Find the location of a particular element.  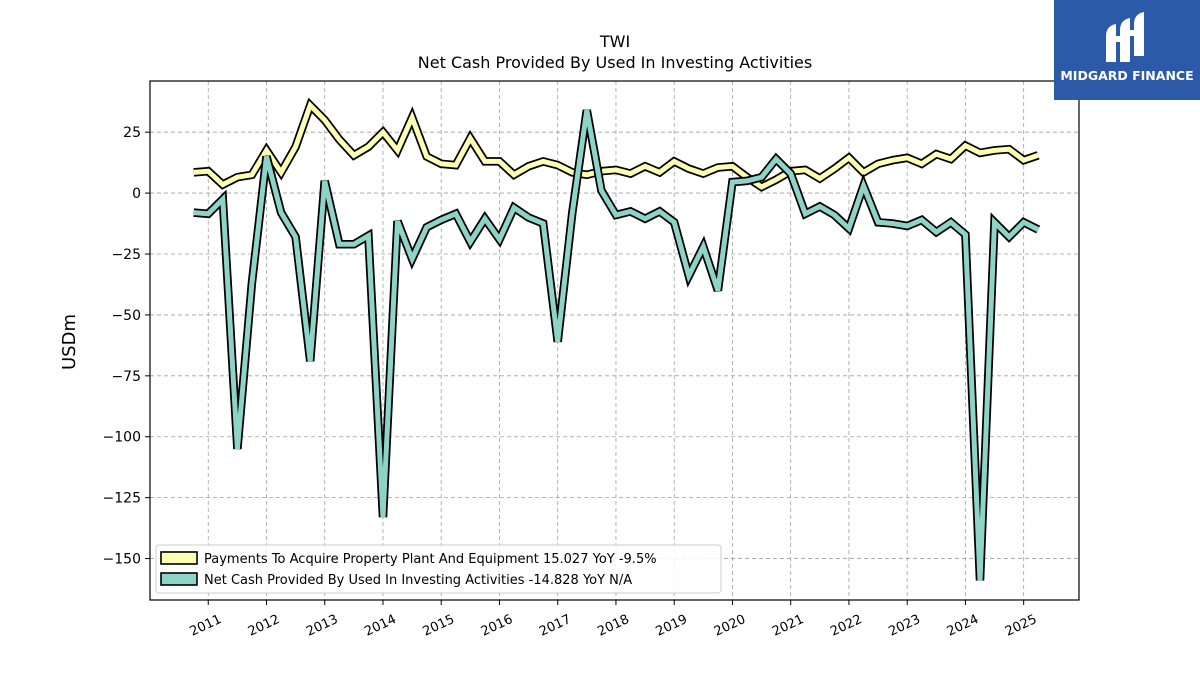

y-tick-label: 25 is located at coordinates (132, 133).